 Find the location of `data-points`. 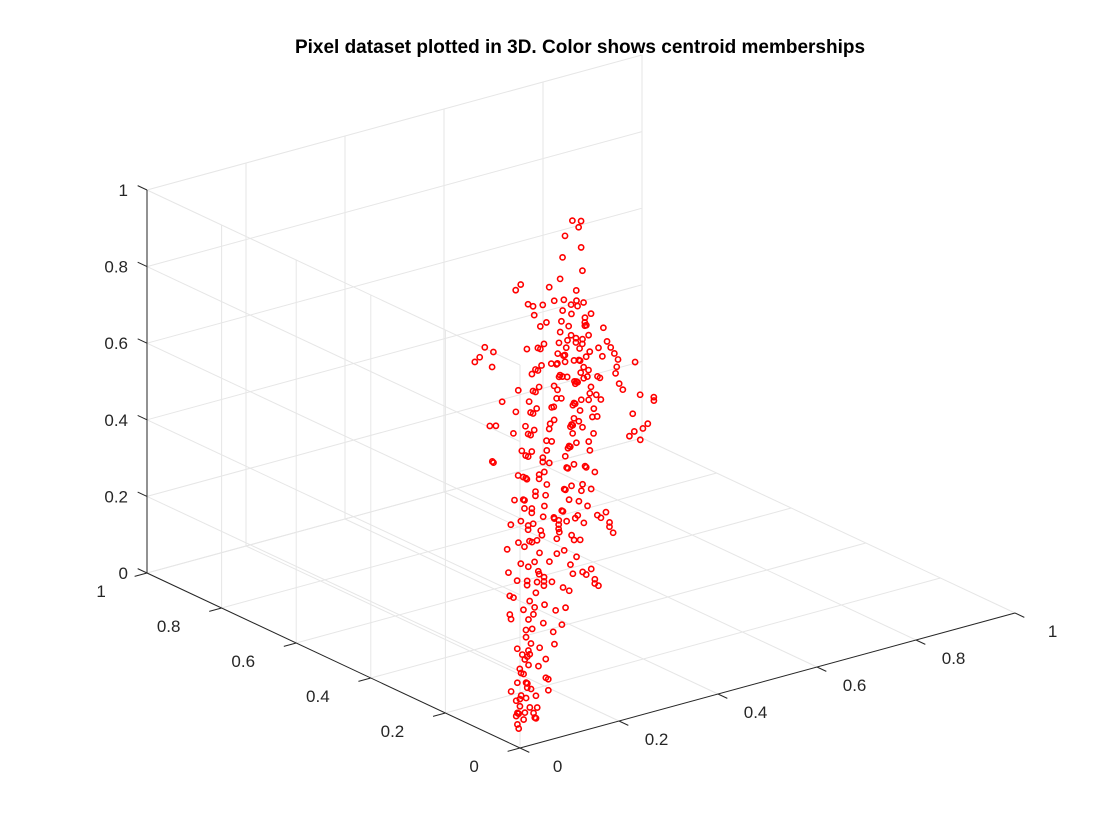

data-points is located at coordinates (564, 474).